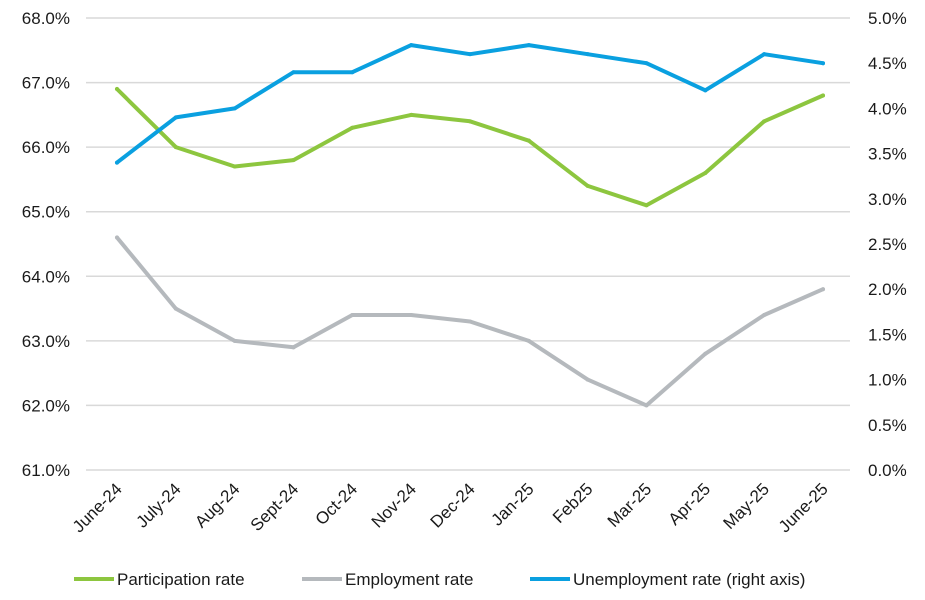 This screenshot has height=600, width=925. I want to click on right-axis-tick-label: 0.0%, so click(887, 470).